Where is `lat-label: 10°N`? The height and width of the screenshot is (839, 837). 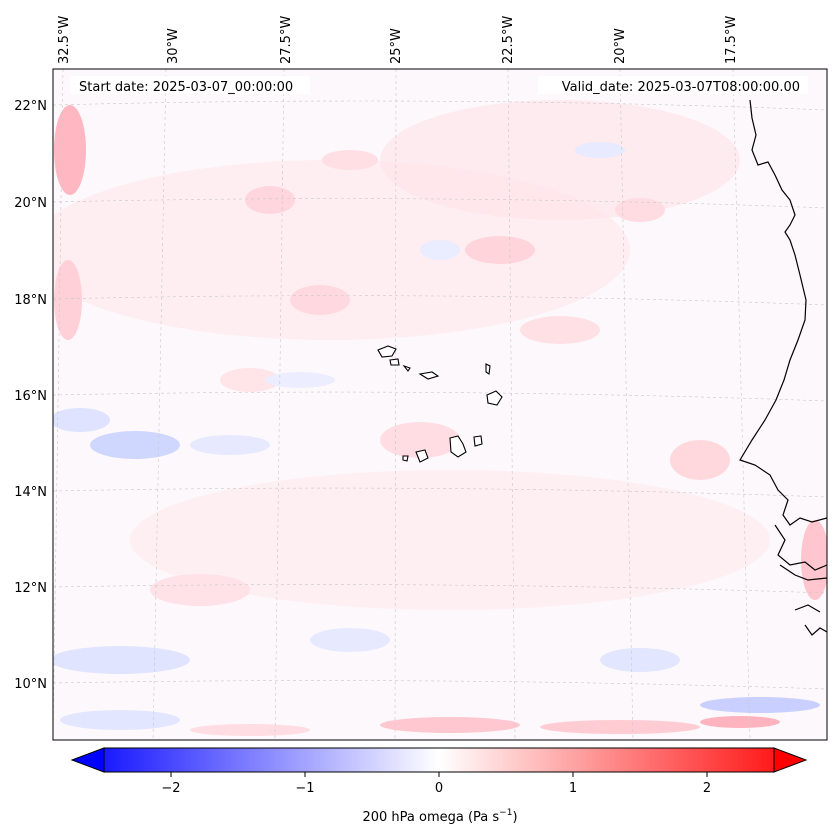 lat-label: 10°N is located at coordinates (30, 684).